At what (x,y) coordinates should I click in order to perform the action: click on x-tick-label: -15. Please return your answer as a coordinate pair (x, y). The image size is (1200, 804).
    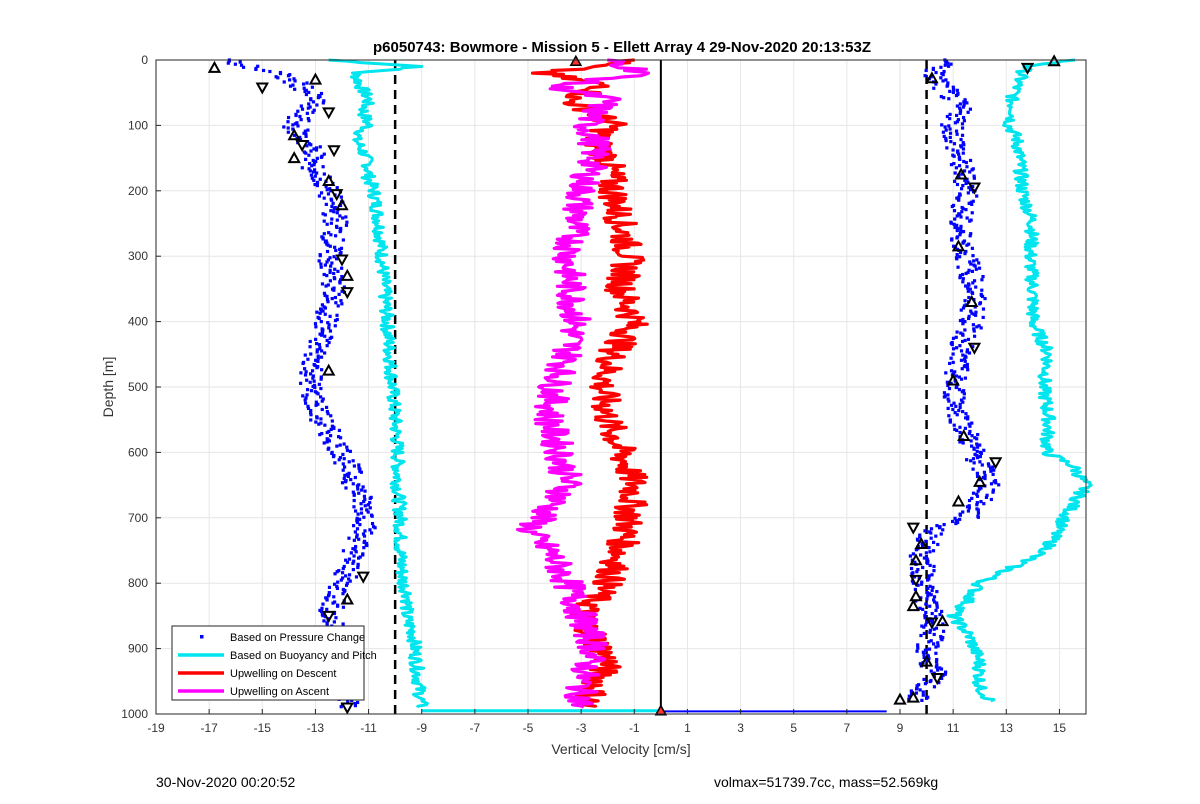
    Looking at the image, I should click on (263, 728).